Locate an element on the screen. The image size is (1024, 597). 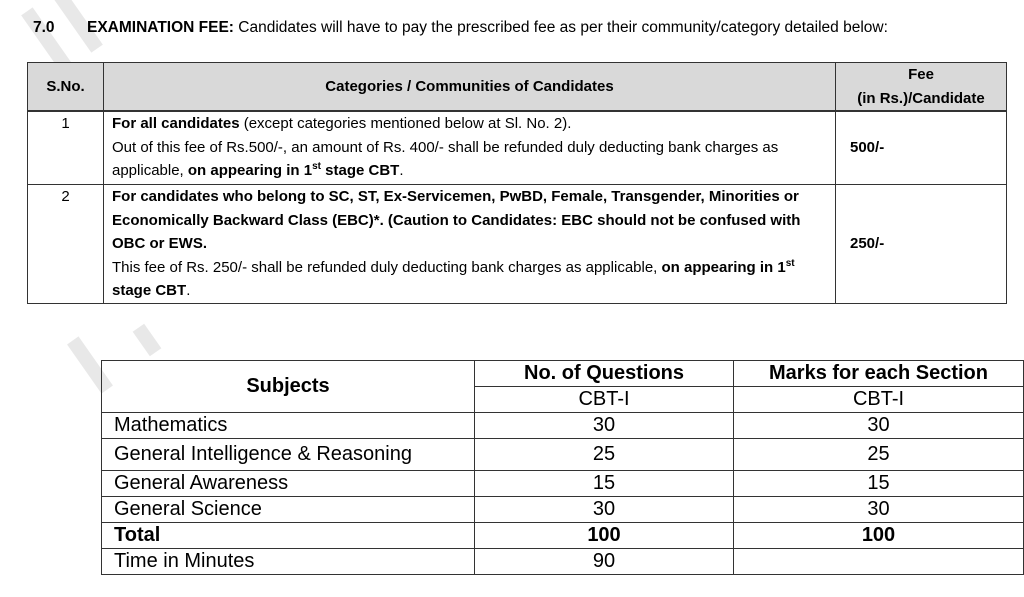
exam-subheader-row: CBT-I CBT-I is located at coordinates (563, 399).